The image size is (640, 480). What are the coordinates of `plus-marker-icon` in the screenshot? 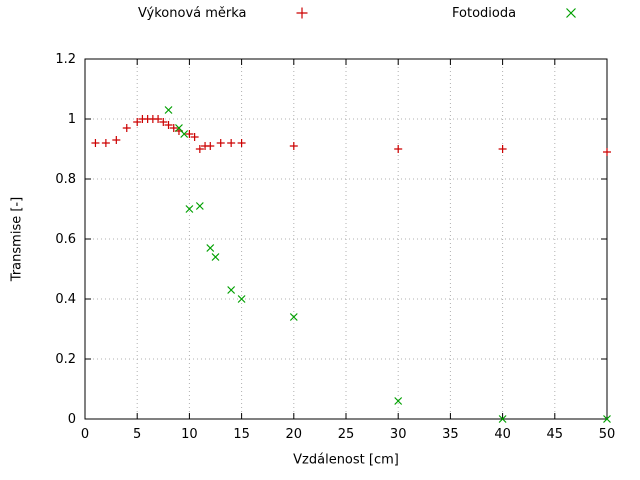 It's located at (302, 13).